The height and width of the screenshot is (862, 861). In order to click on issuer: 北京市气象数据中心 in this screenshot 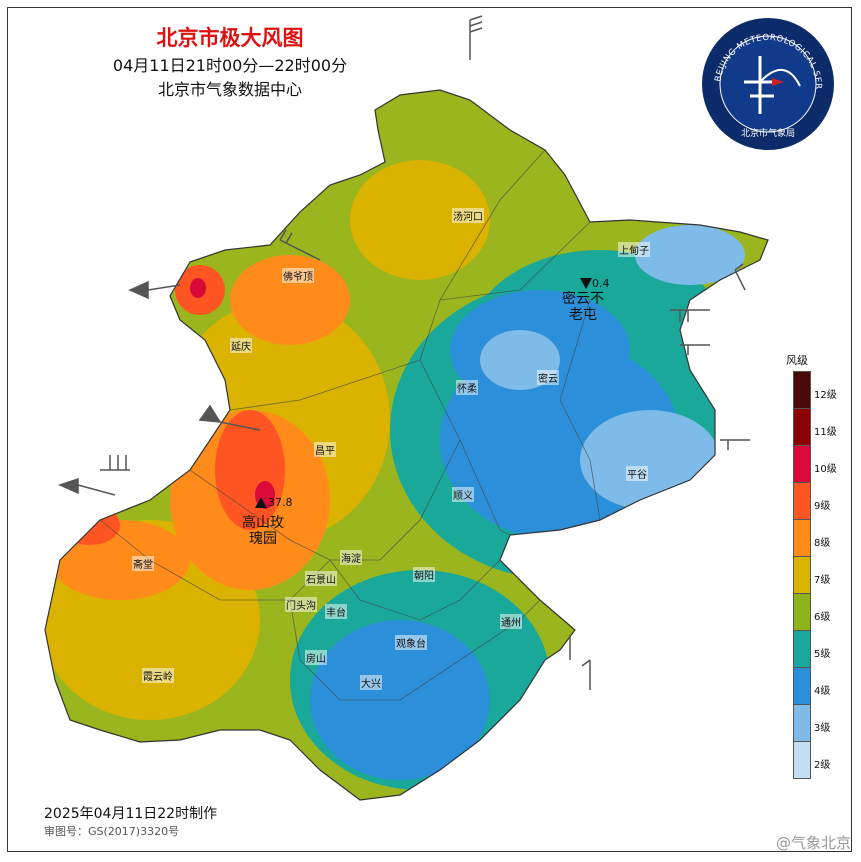, I will do `click(229, 89)`.